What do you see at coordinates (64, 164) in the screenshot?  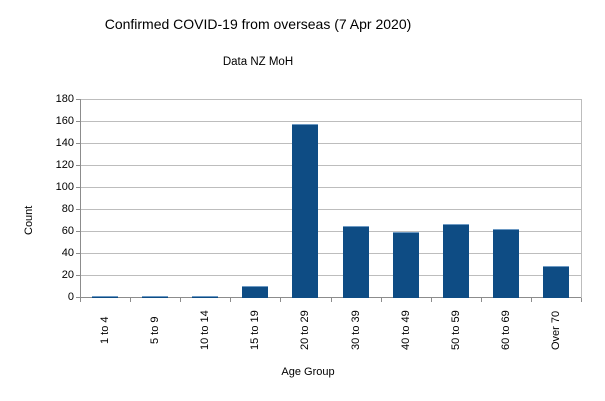 I see `y-tick-label: 120` at bounding box center [64, 164].